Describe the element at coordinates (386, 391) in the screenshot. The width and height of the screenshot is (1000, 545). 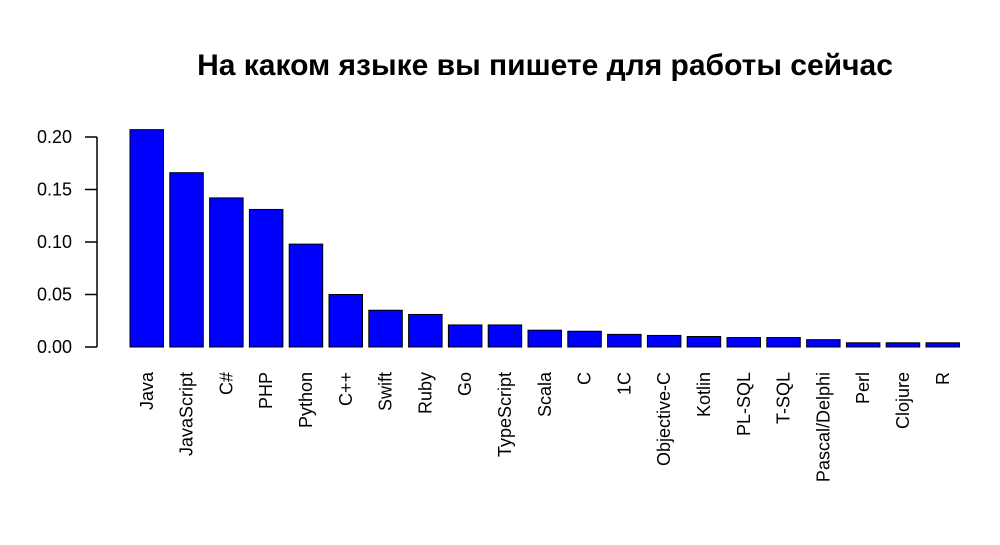
I see `x-tick-label: Swift` at that location.